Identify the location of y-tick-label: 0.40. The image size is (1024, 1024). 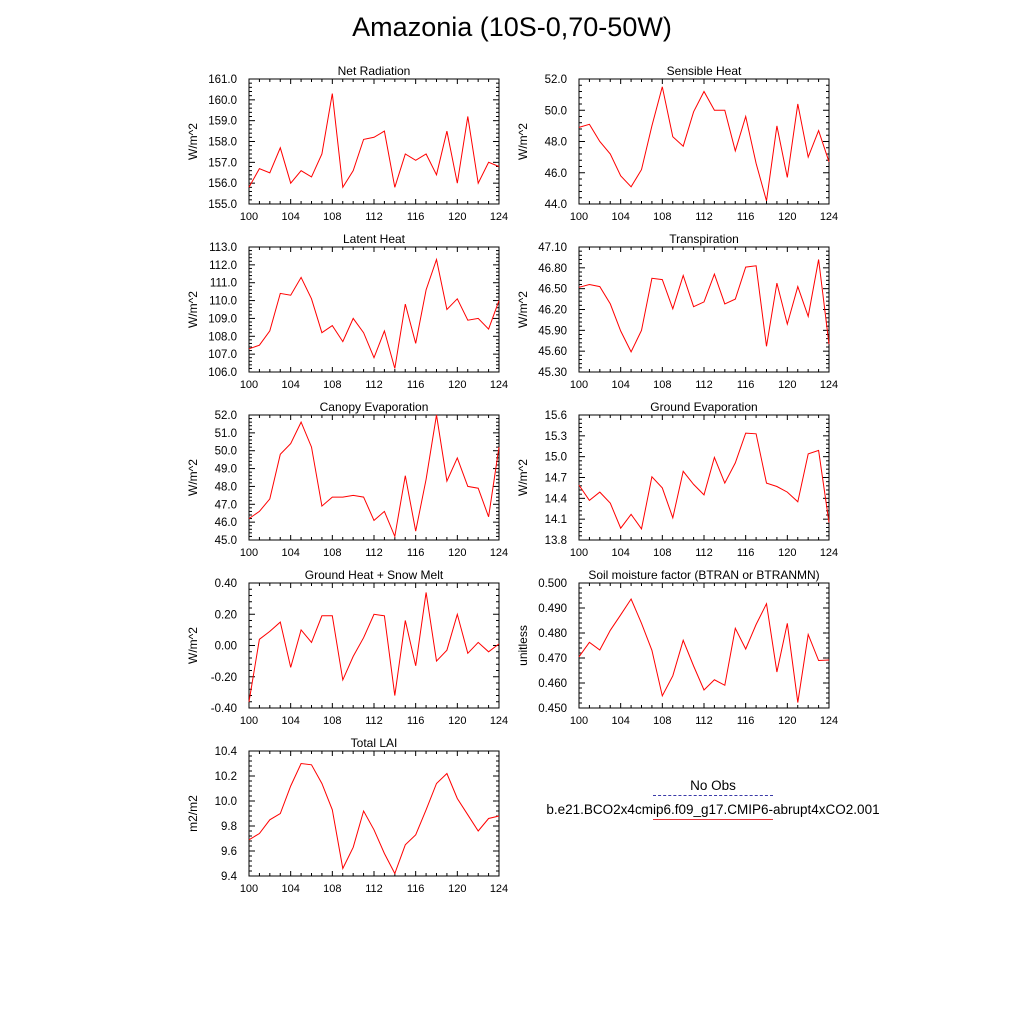
(226, 584).